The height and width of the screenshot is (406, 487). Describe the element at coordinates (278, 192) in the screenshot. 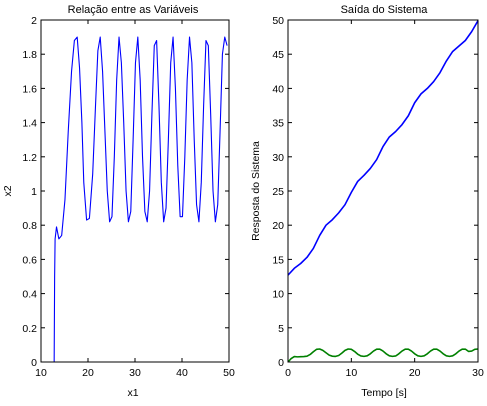

I see `chart-right-y-tick-label: 25` at that location.